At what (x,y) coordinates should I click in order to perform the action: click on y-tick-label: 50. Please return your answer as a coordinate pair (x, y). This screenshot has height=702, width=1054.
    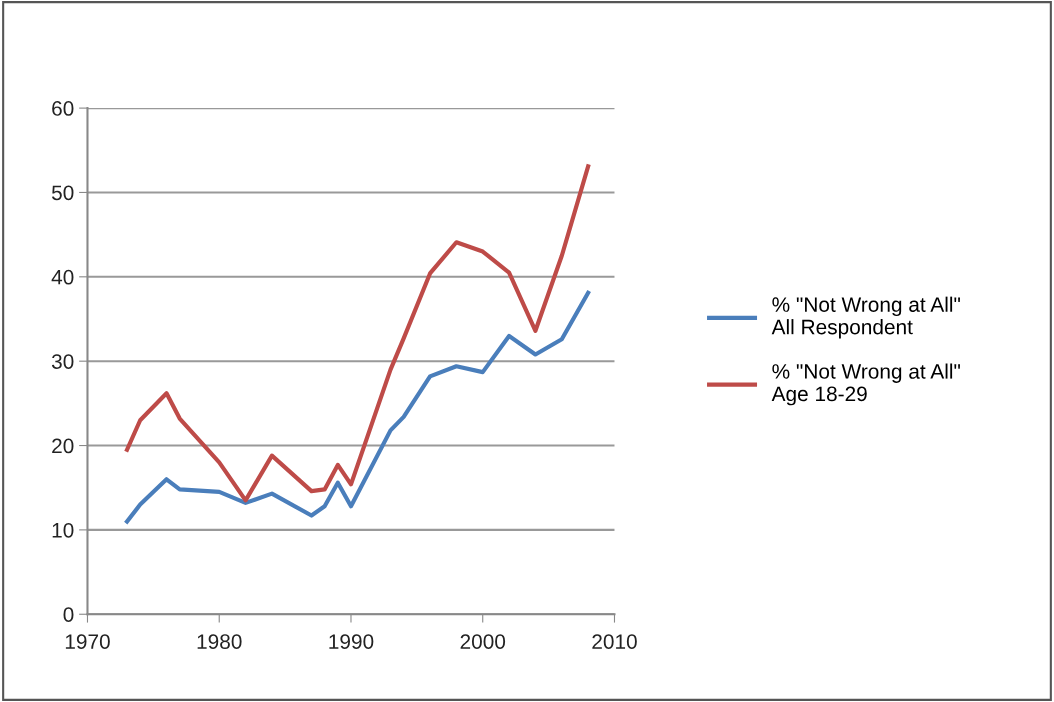
    Looking at the image, I should click on (62, 193).